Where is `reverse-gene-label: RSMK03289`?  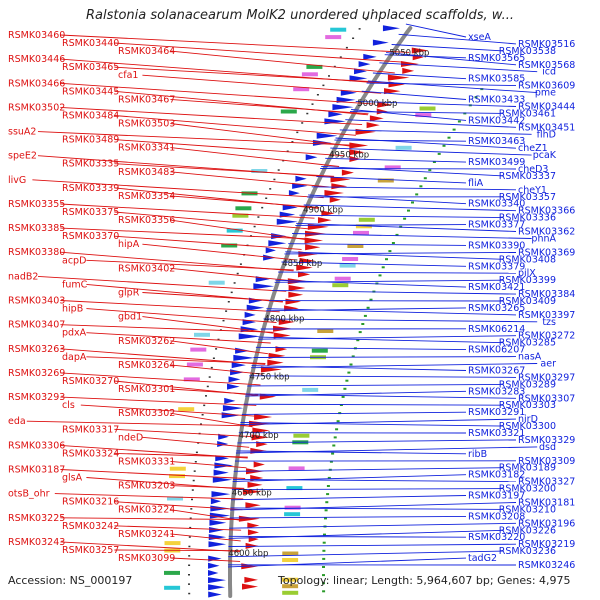
reverse-gene-label: RSMK03289 is located at coordinates (527, 384).